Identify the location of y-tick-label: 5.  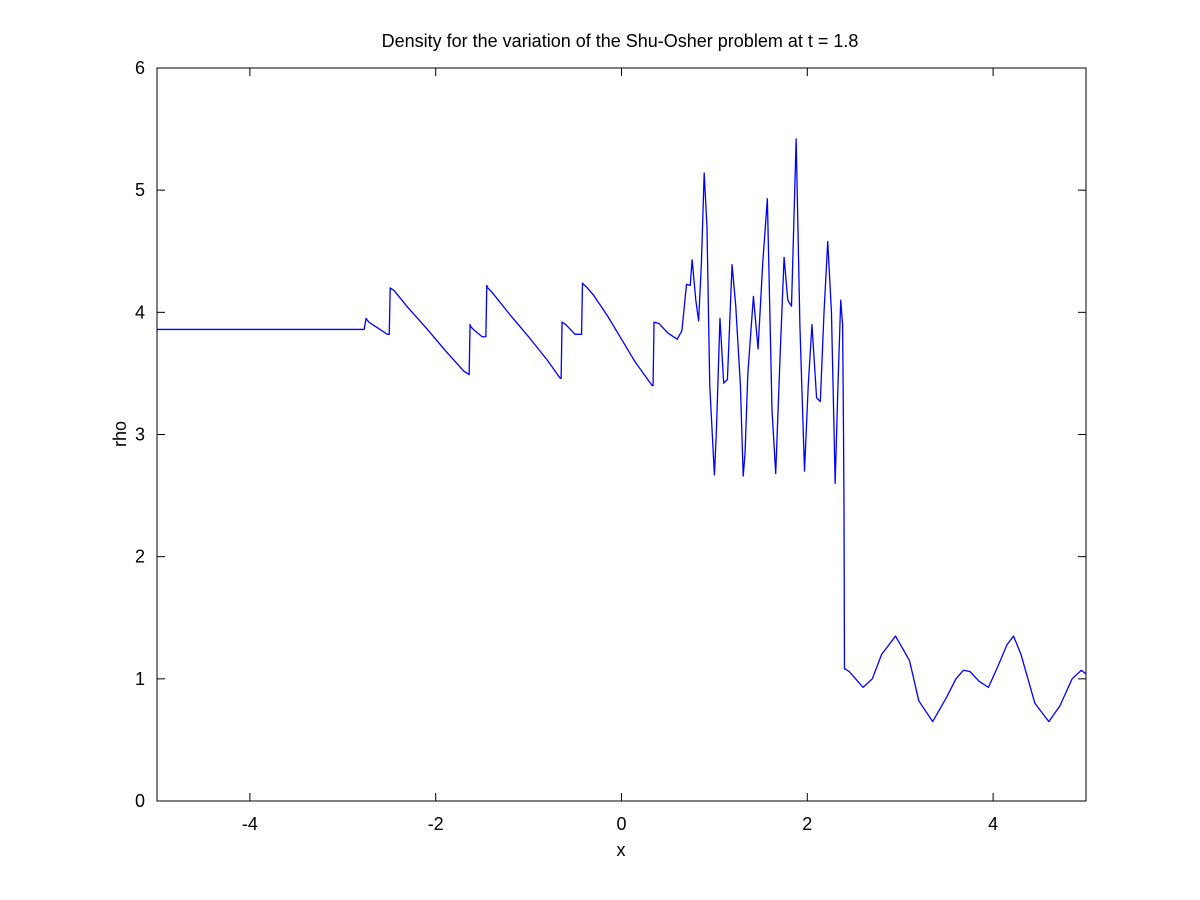
(140, 190).